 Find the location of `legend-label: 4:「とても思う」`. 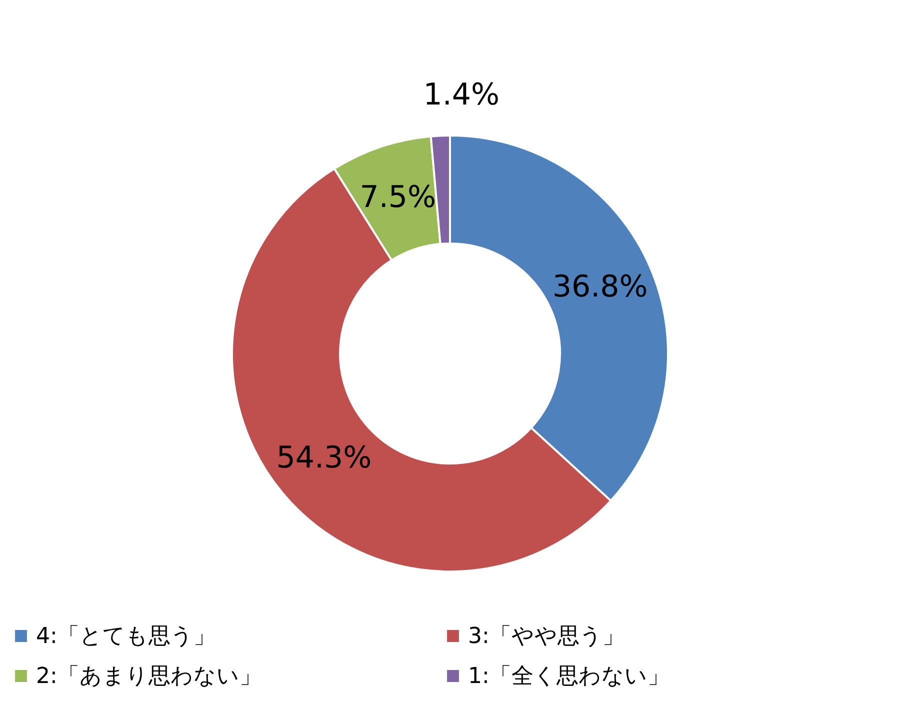

legend-label: 4:「とても思う」 is located at coordinates (126, 636).